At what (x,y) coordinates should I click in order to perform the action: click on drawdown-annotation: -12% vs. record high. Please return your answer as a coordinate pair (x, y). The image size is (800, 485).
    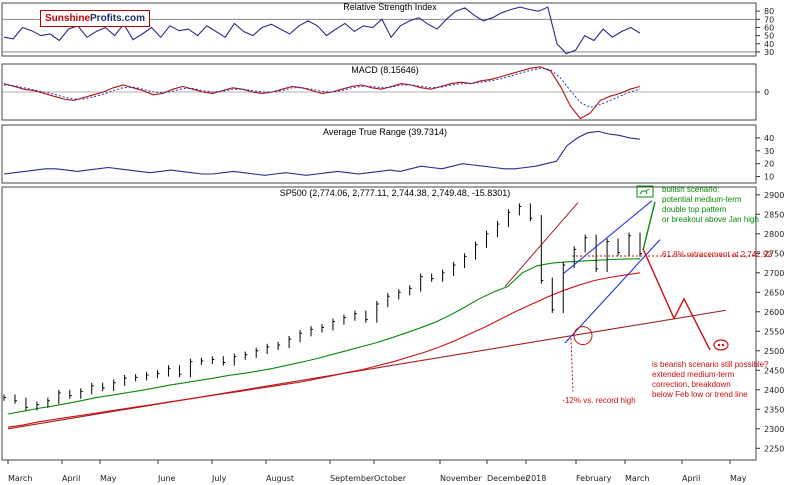
    Looking at the image, I should click on (598, 400).